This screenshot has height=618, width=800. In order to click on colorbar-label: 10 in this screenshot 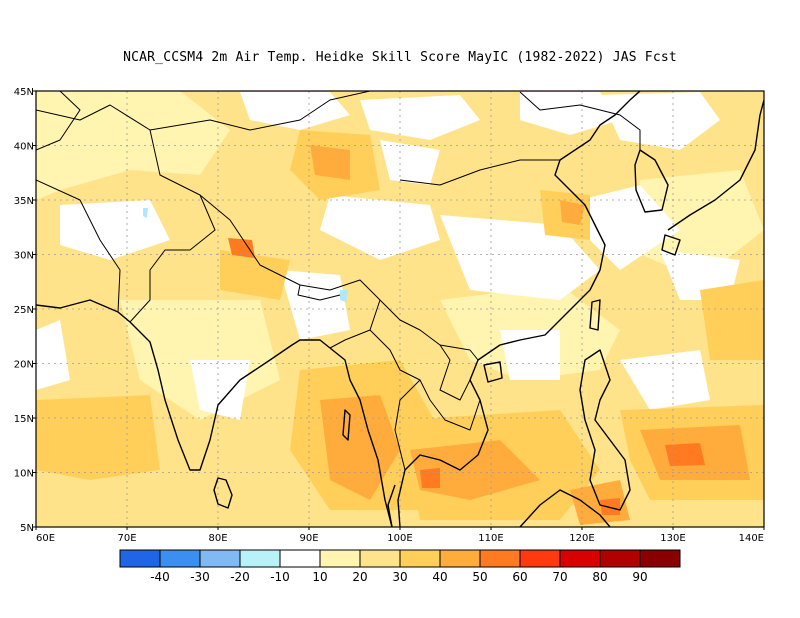, I will do `click(319, 577)`.